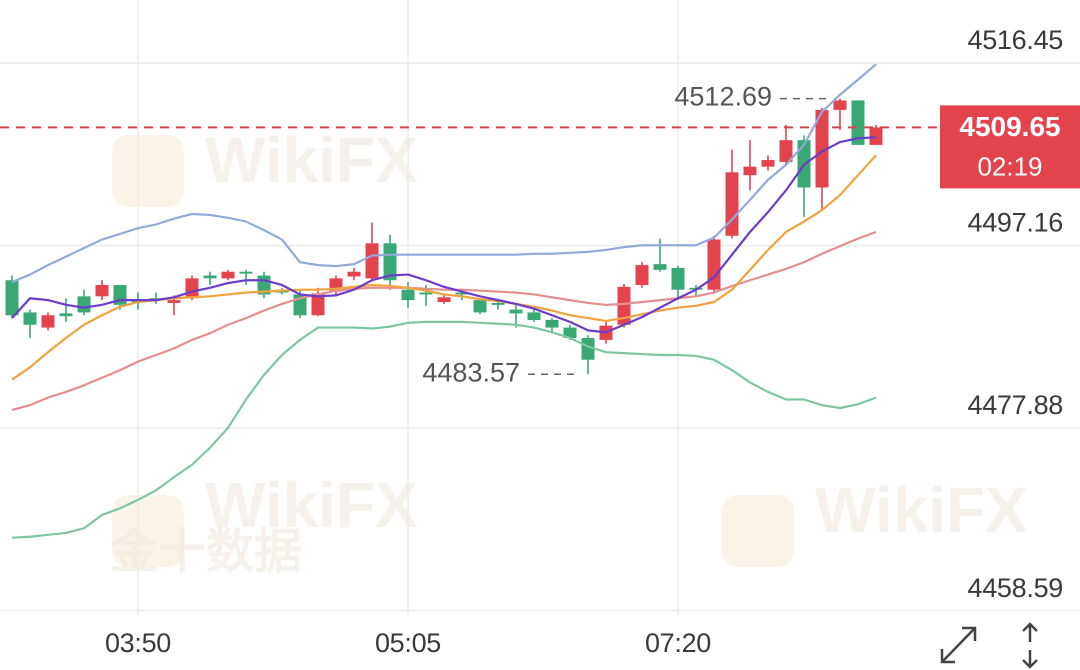 The height and width of the screenshot is (670, 1080). I want to click on watermark: 金十数据, so click(205, 552).